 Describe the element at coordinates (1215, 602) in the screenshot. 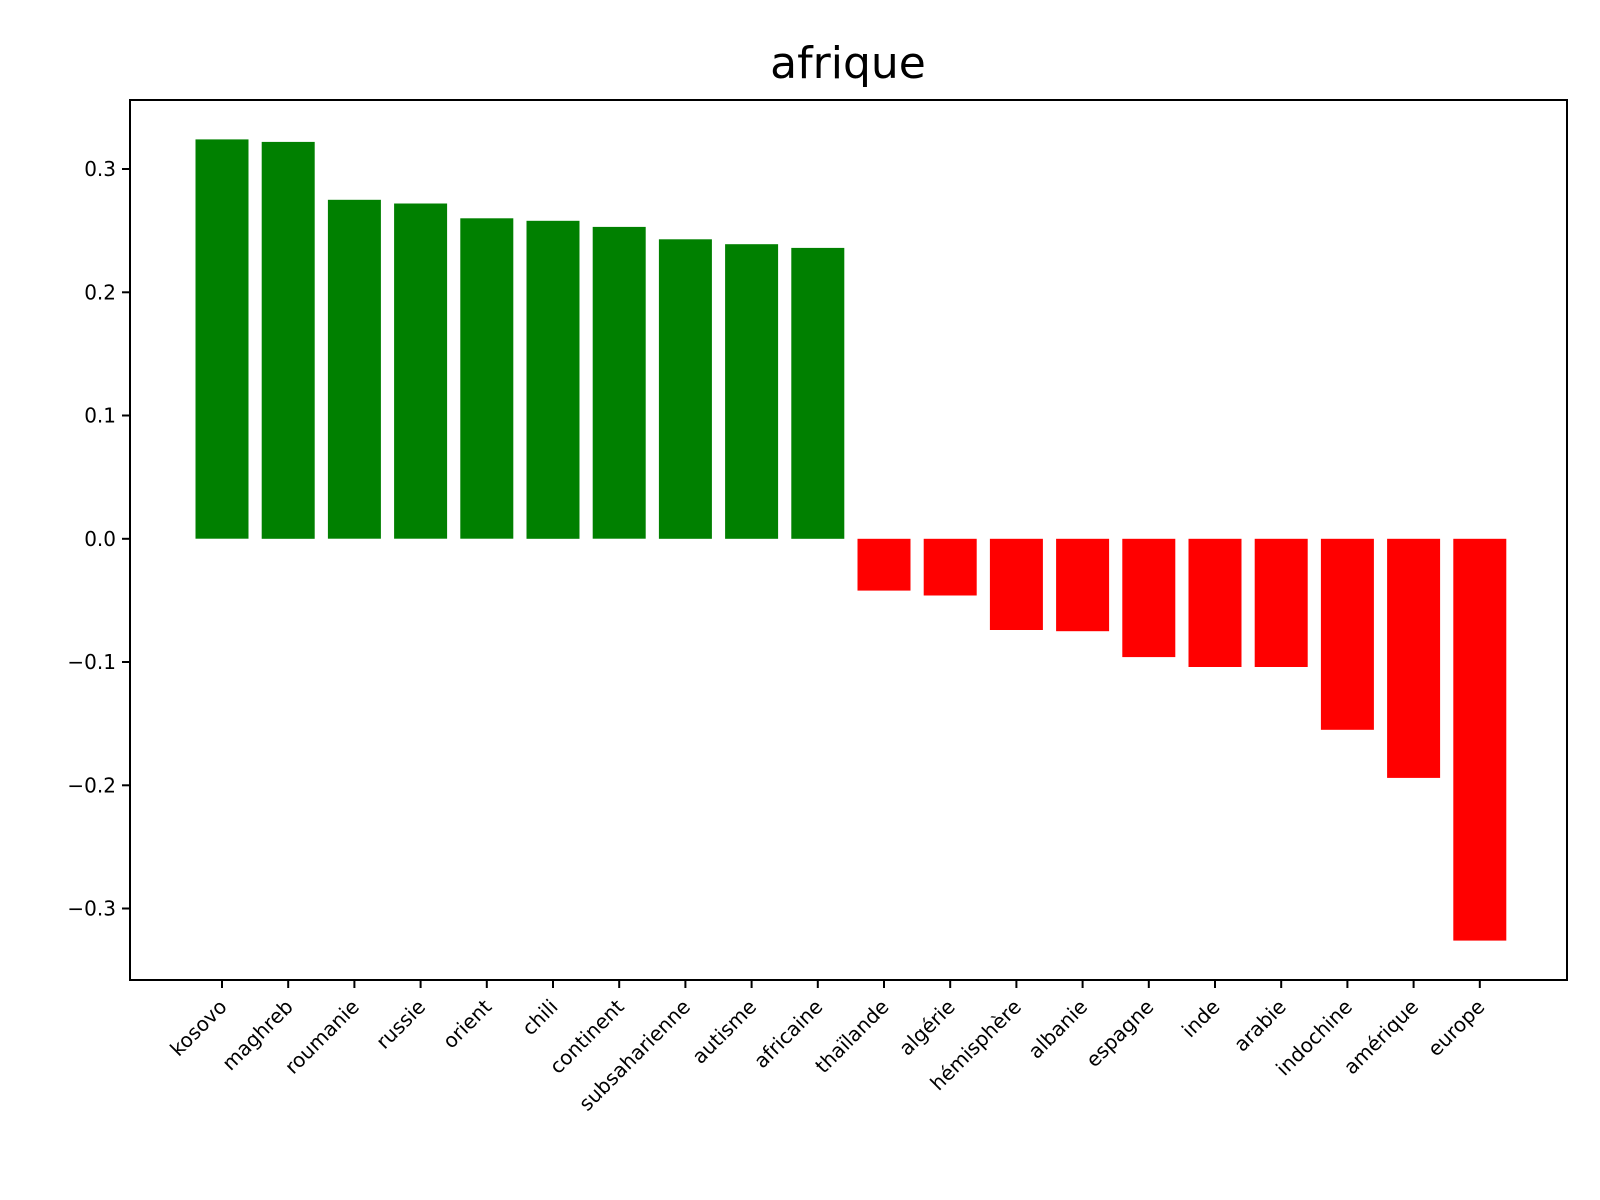

I see `bar-inde` at that location.